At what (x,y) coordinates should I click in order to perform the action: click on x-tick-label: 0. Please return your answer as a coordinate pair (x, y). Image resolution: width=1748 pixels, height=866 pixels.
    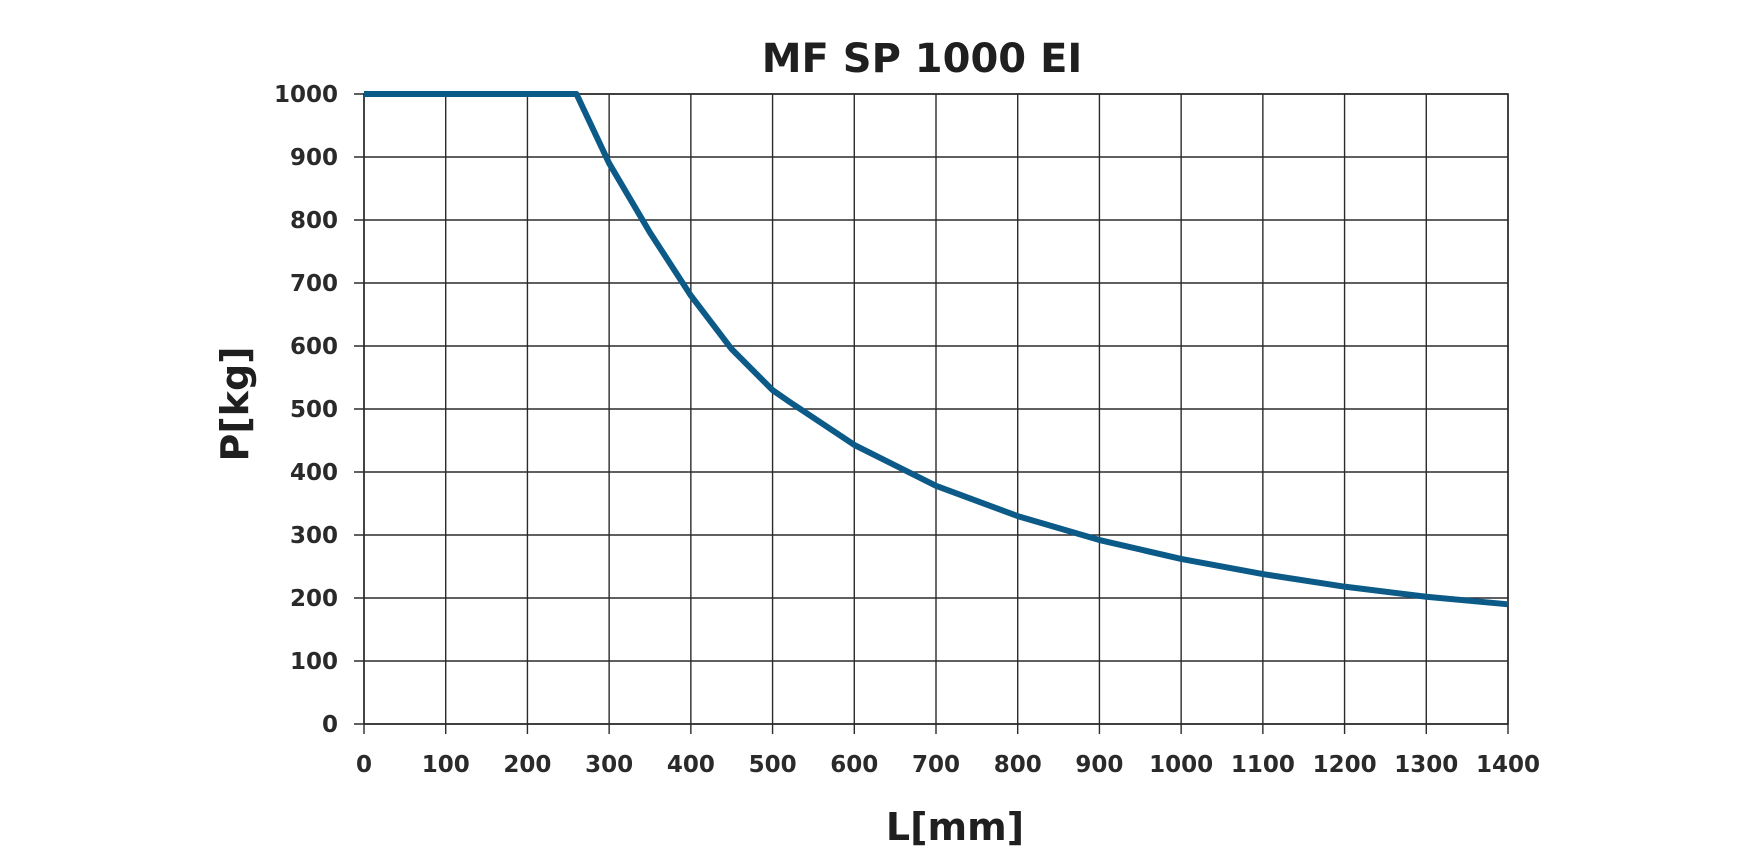
    Looking at the image, I should click on (364, 765).